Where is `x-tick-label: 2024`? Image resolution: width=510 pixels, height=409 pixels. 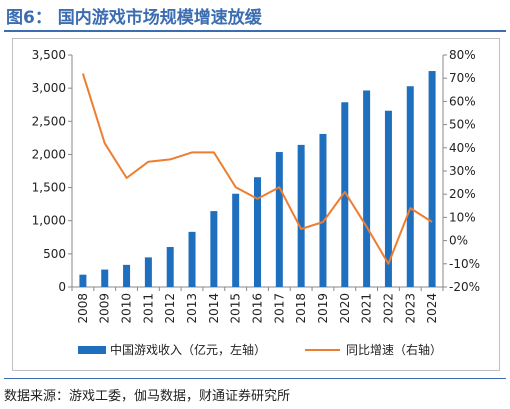 x-tick-label: 2024 is located at coordinates (432, 308).